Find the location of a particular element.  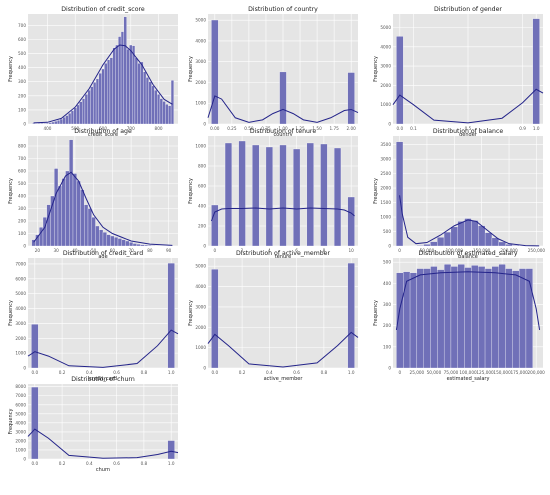

y-tick-label: 600 is located at coordinates (202, 186).